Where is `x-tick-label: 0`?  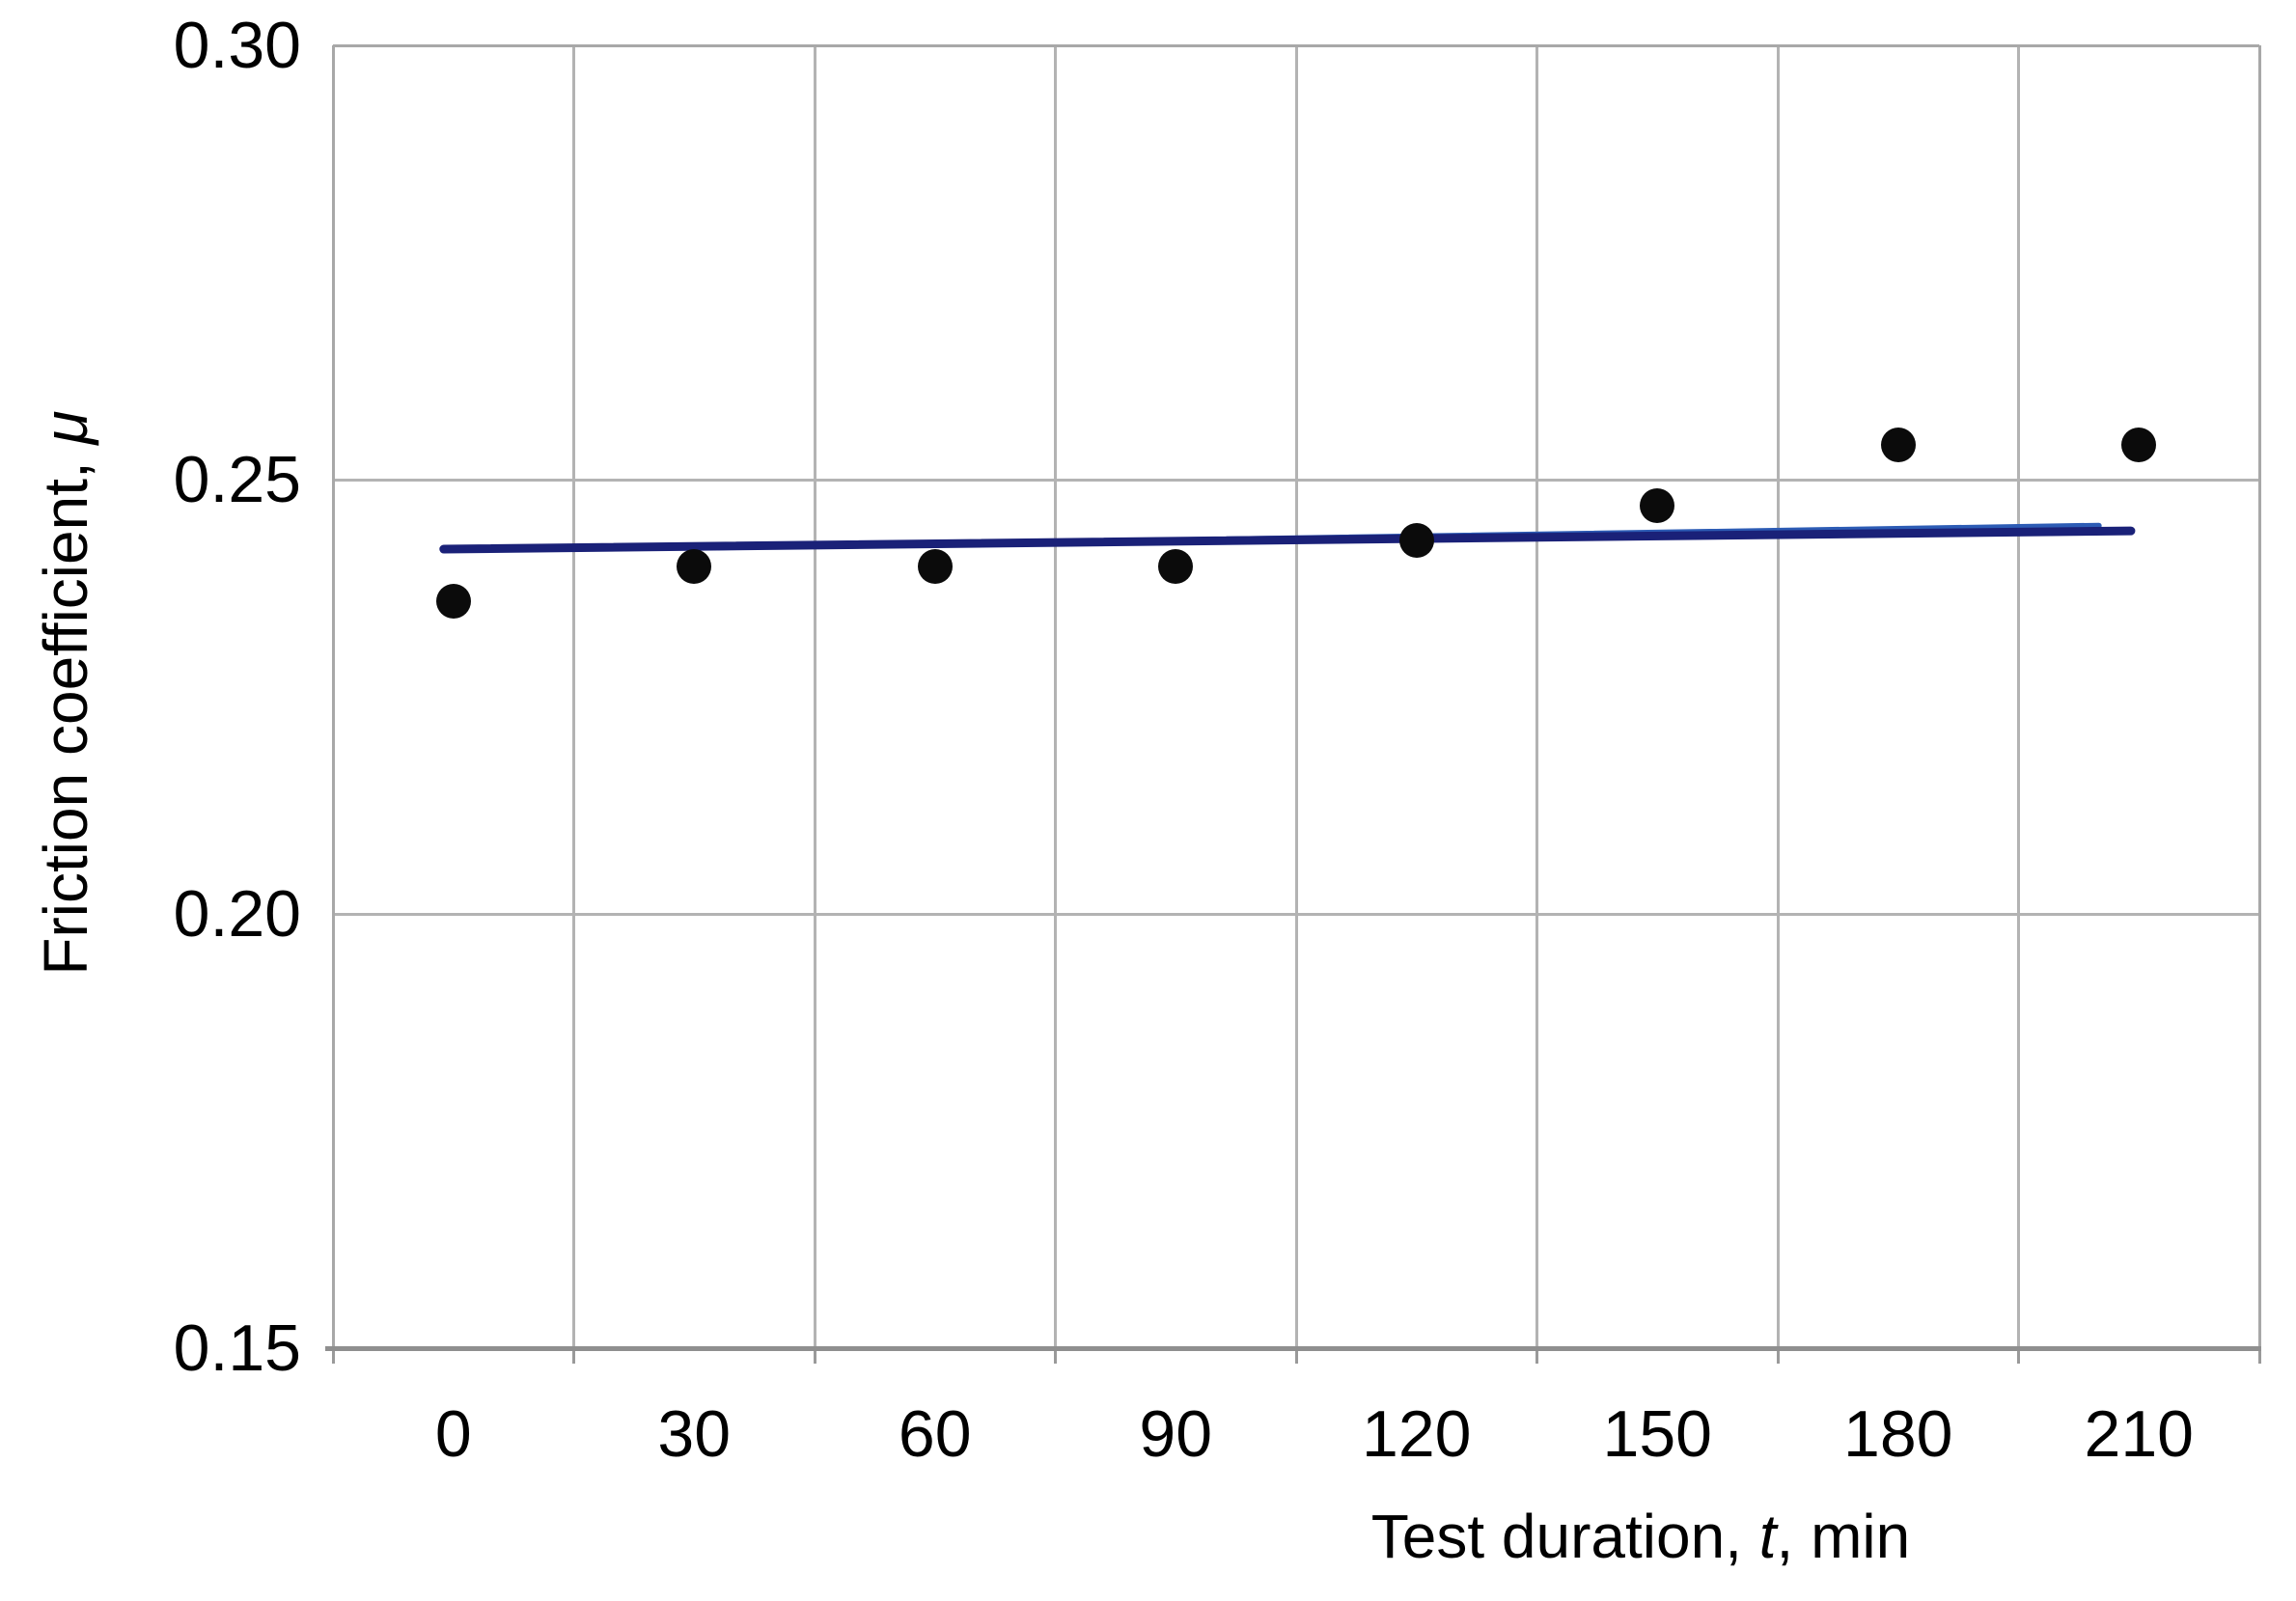 x-tick-label: 0 is located at coordinates (453, 1434).